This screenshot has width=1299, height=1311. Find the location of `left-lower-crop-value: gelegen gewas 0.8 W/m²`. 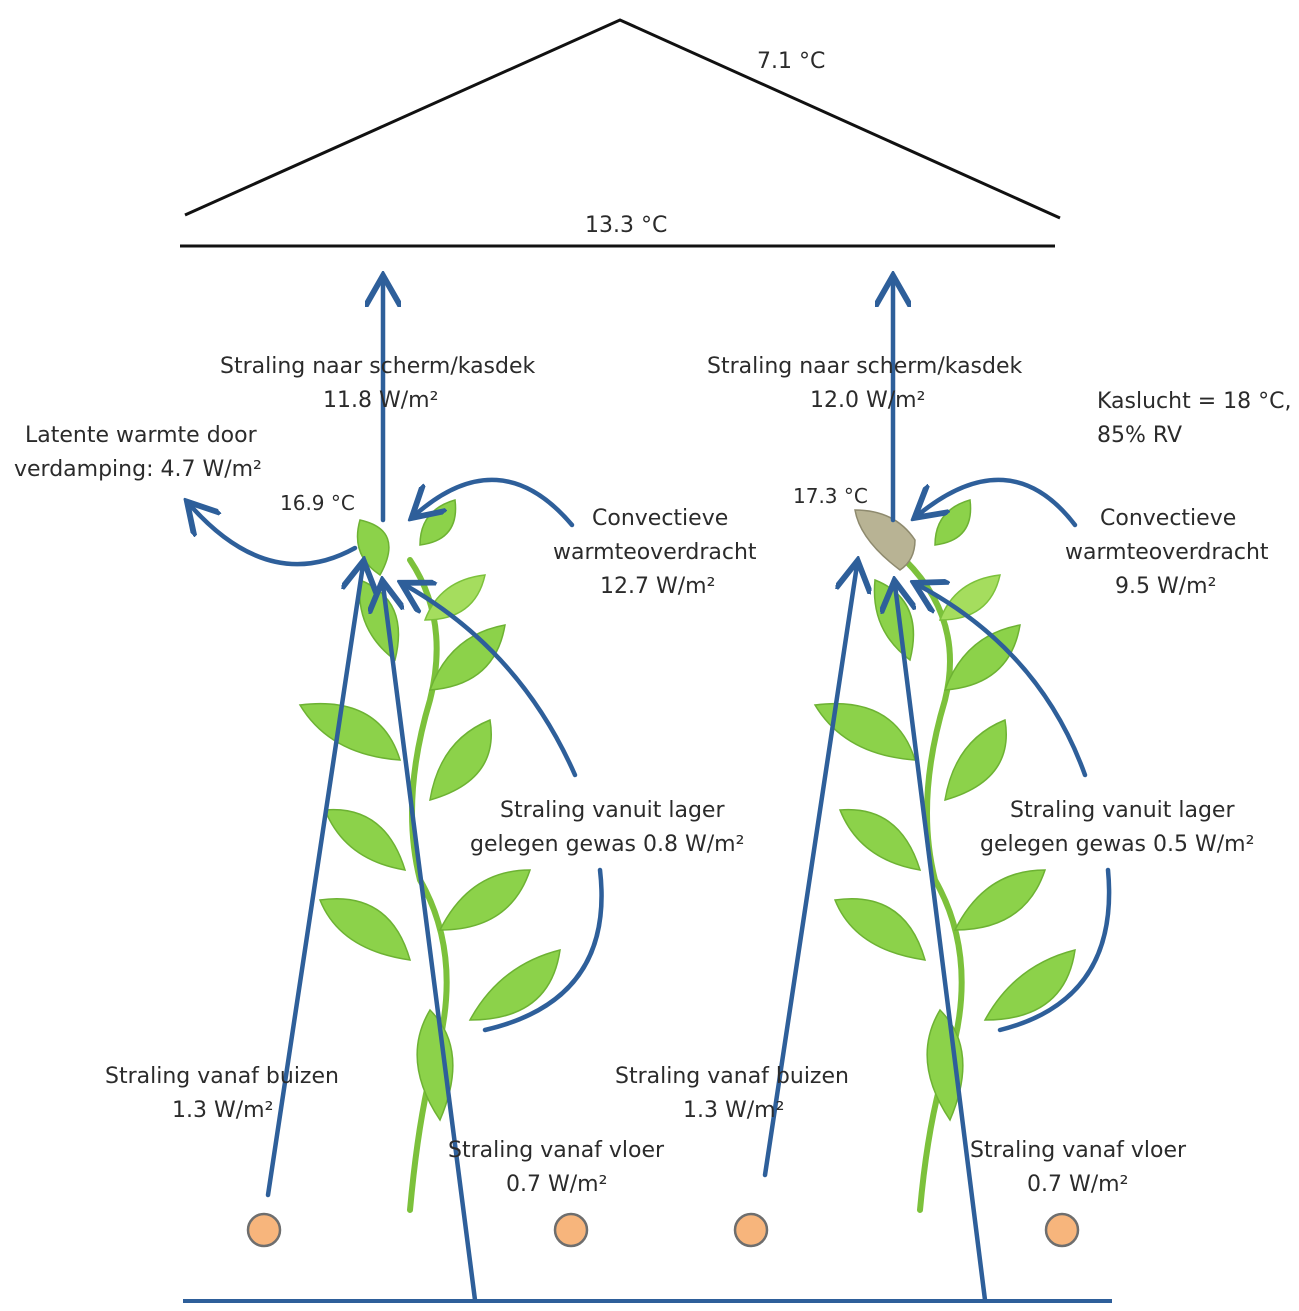

left-lower-crop-value: gelegen gewas 0.8 W/m² is located at coordinates (607, 844).